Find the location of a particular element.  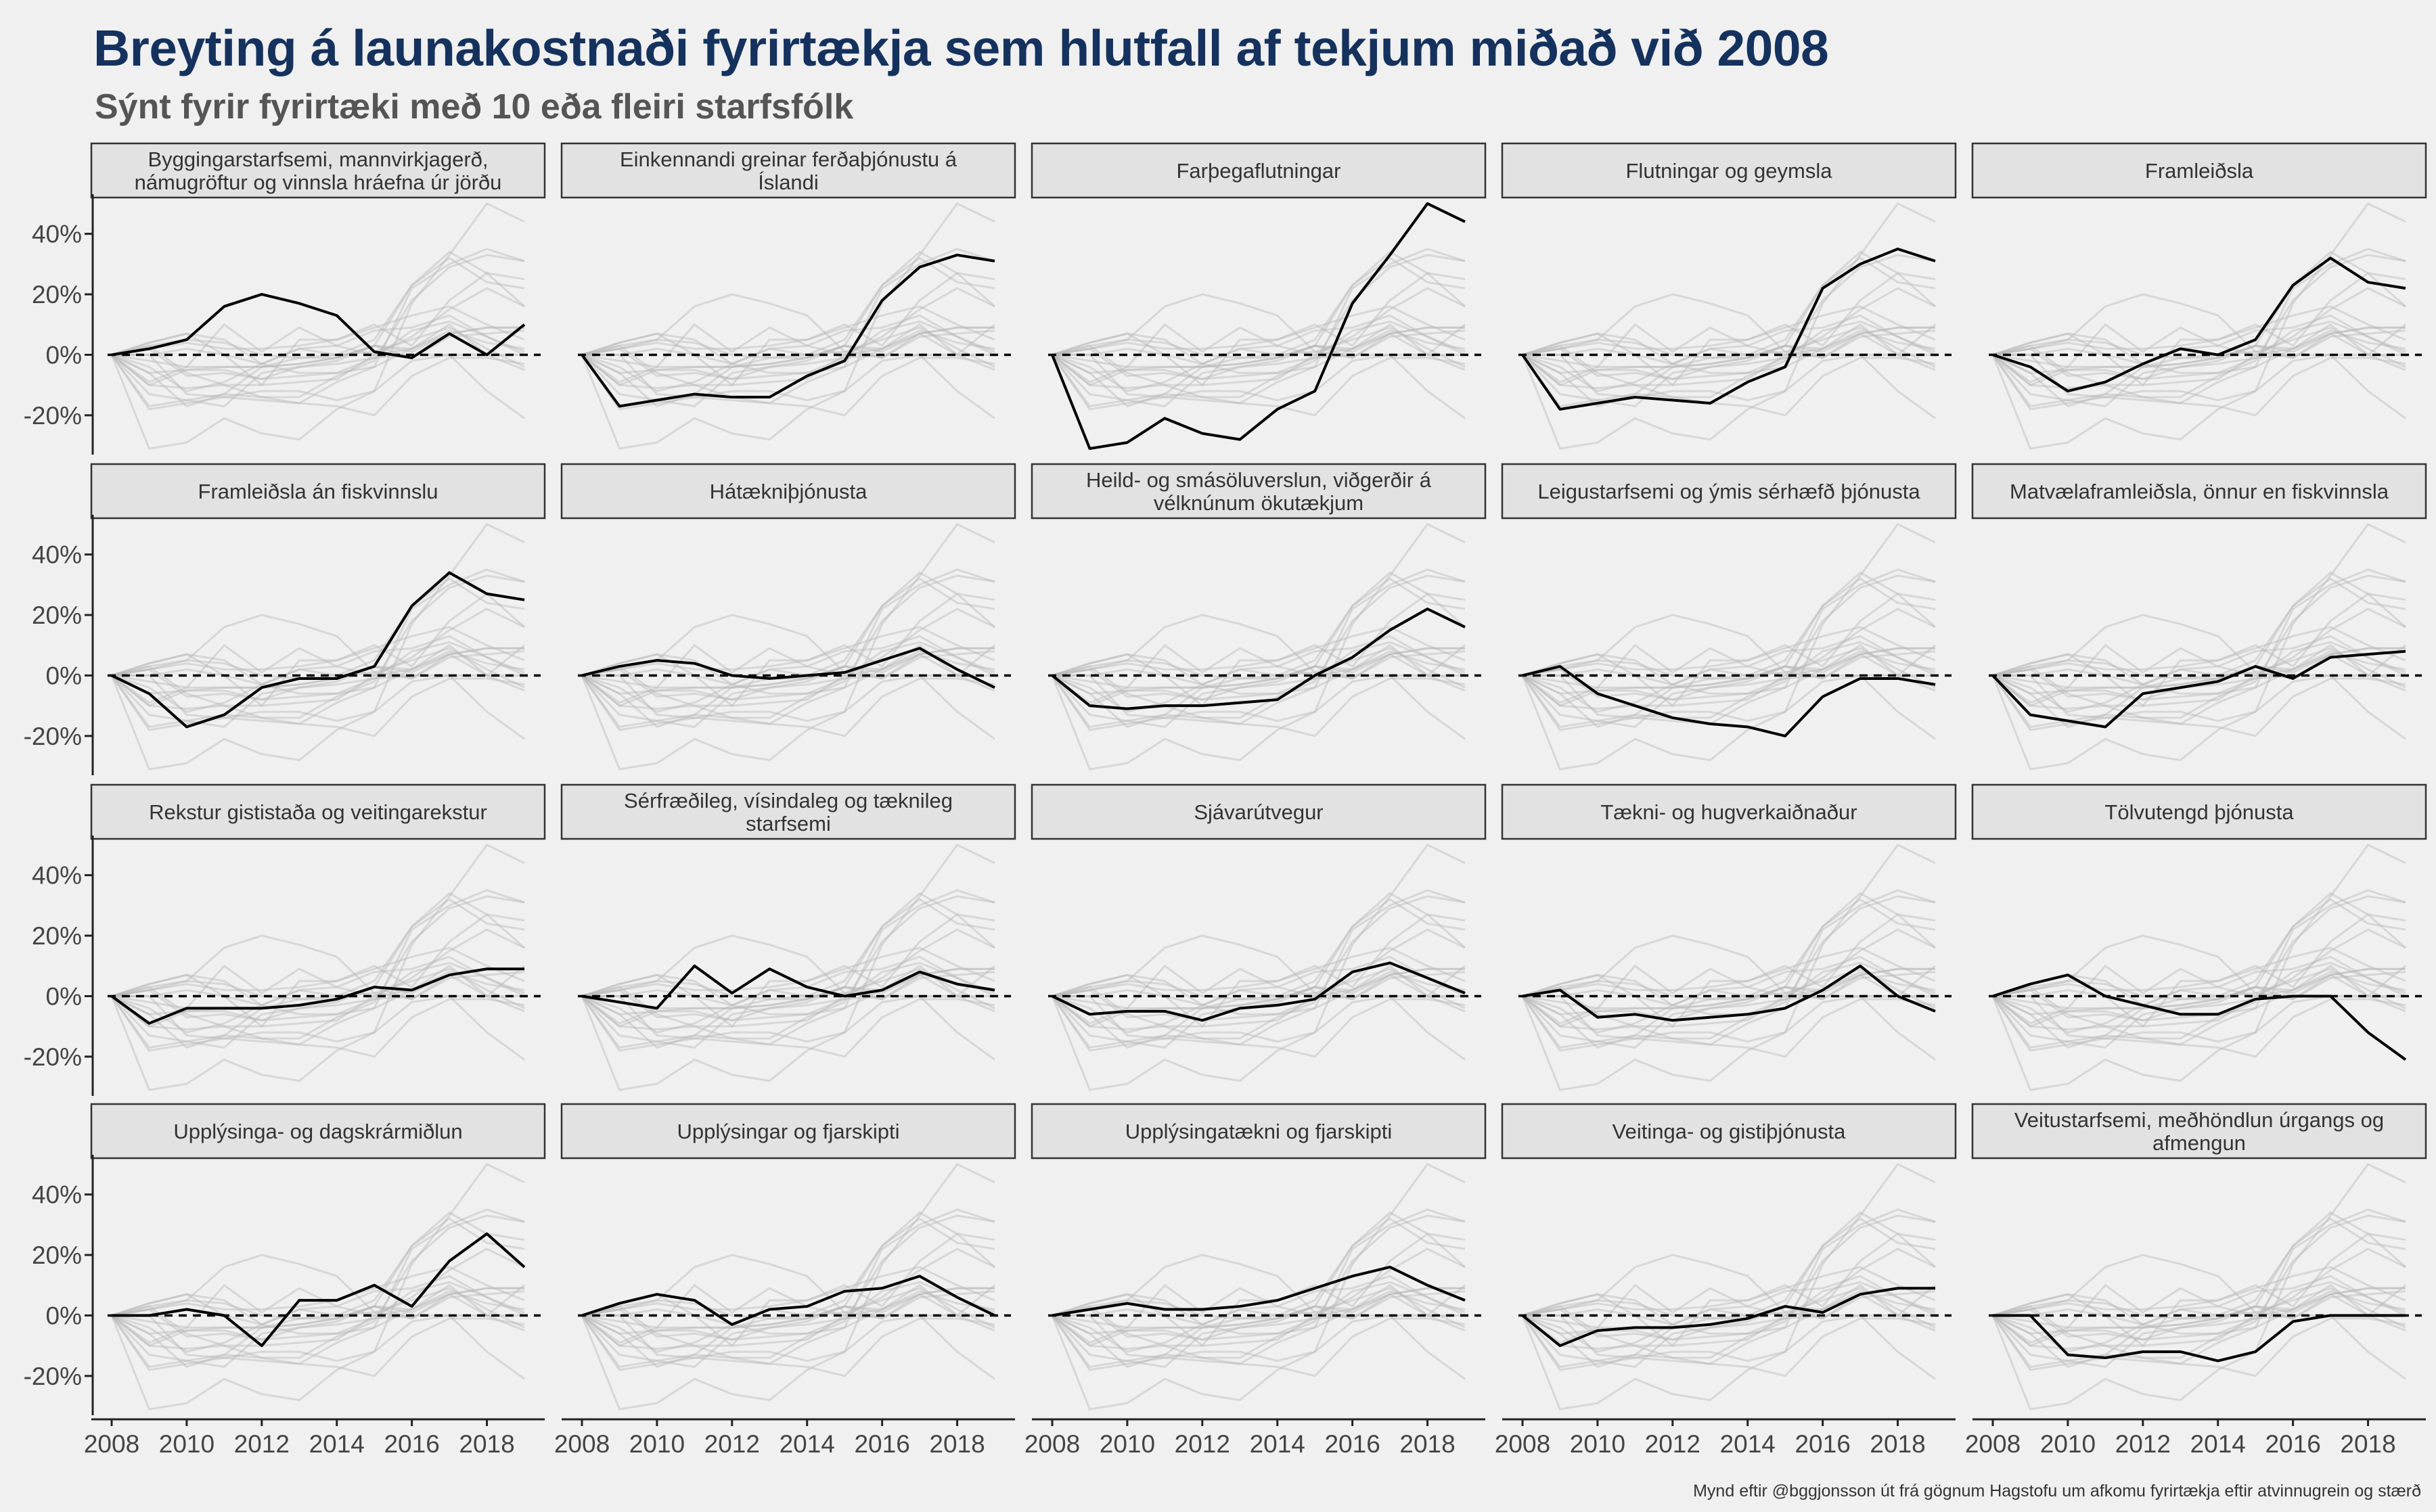

facet-strip-label: Framleiðsla is located at coordinates (2199, 171).